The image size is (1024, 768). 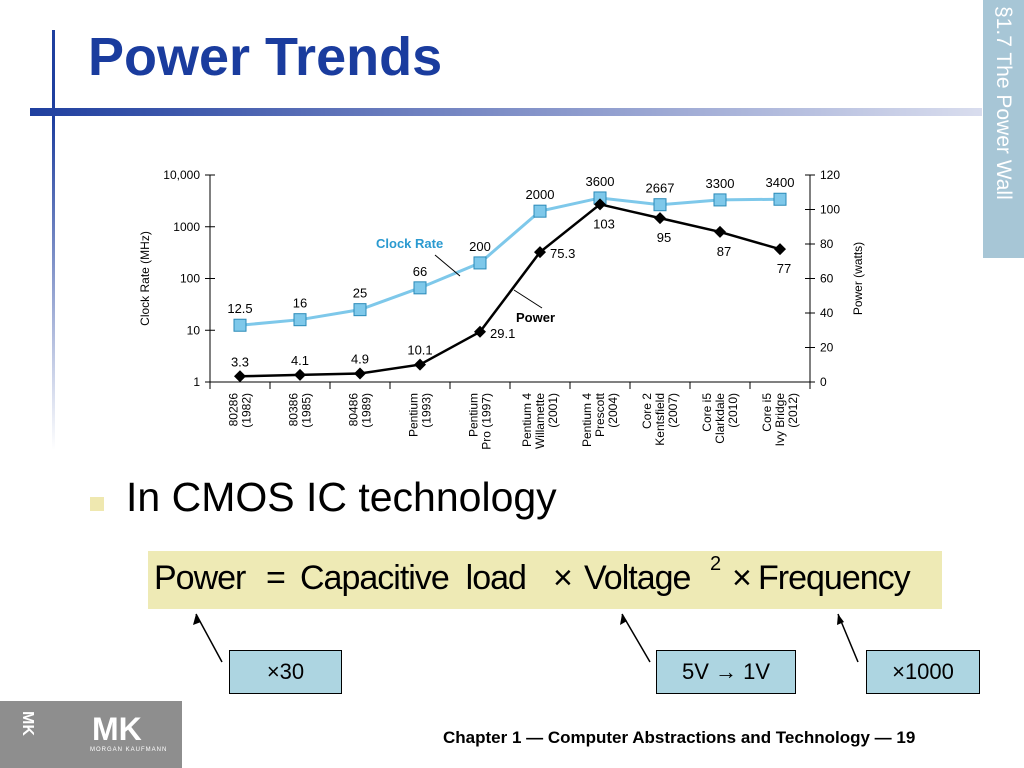 What do you see at coordinates (742, 578) in the screenshot?
I see `formula-times-2: ×` at bounding box center [742, 578].